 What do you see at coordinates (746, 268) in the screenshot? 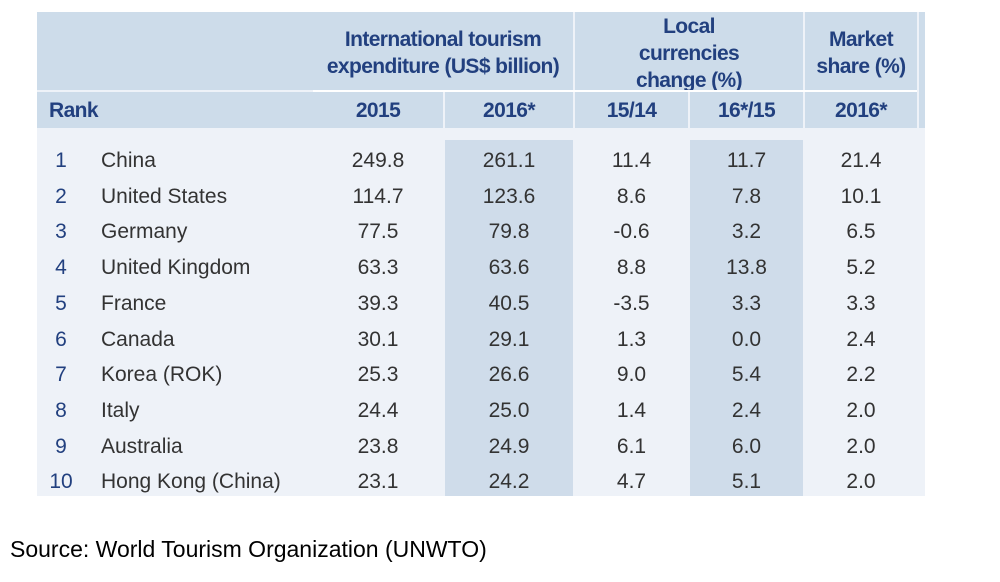
I see `value-change-16-15: 13.8` at bounding box center [746, 268].